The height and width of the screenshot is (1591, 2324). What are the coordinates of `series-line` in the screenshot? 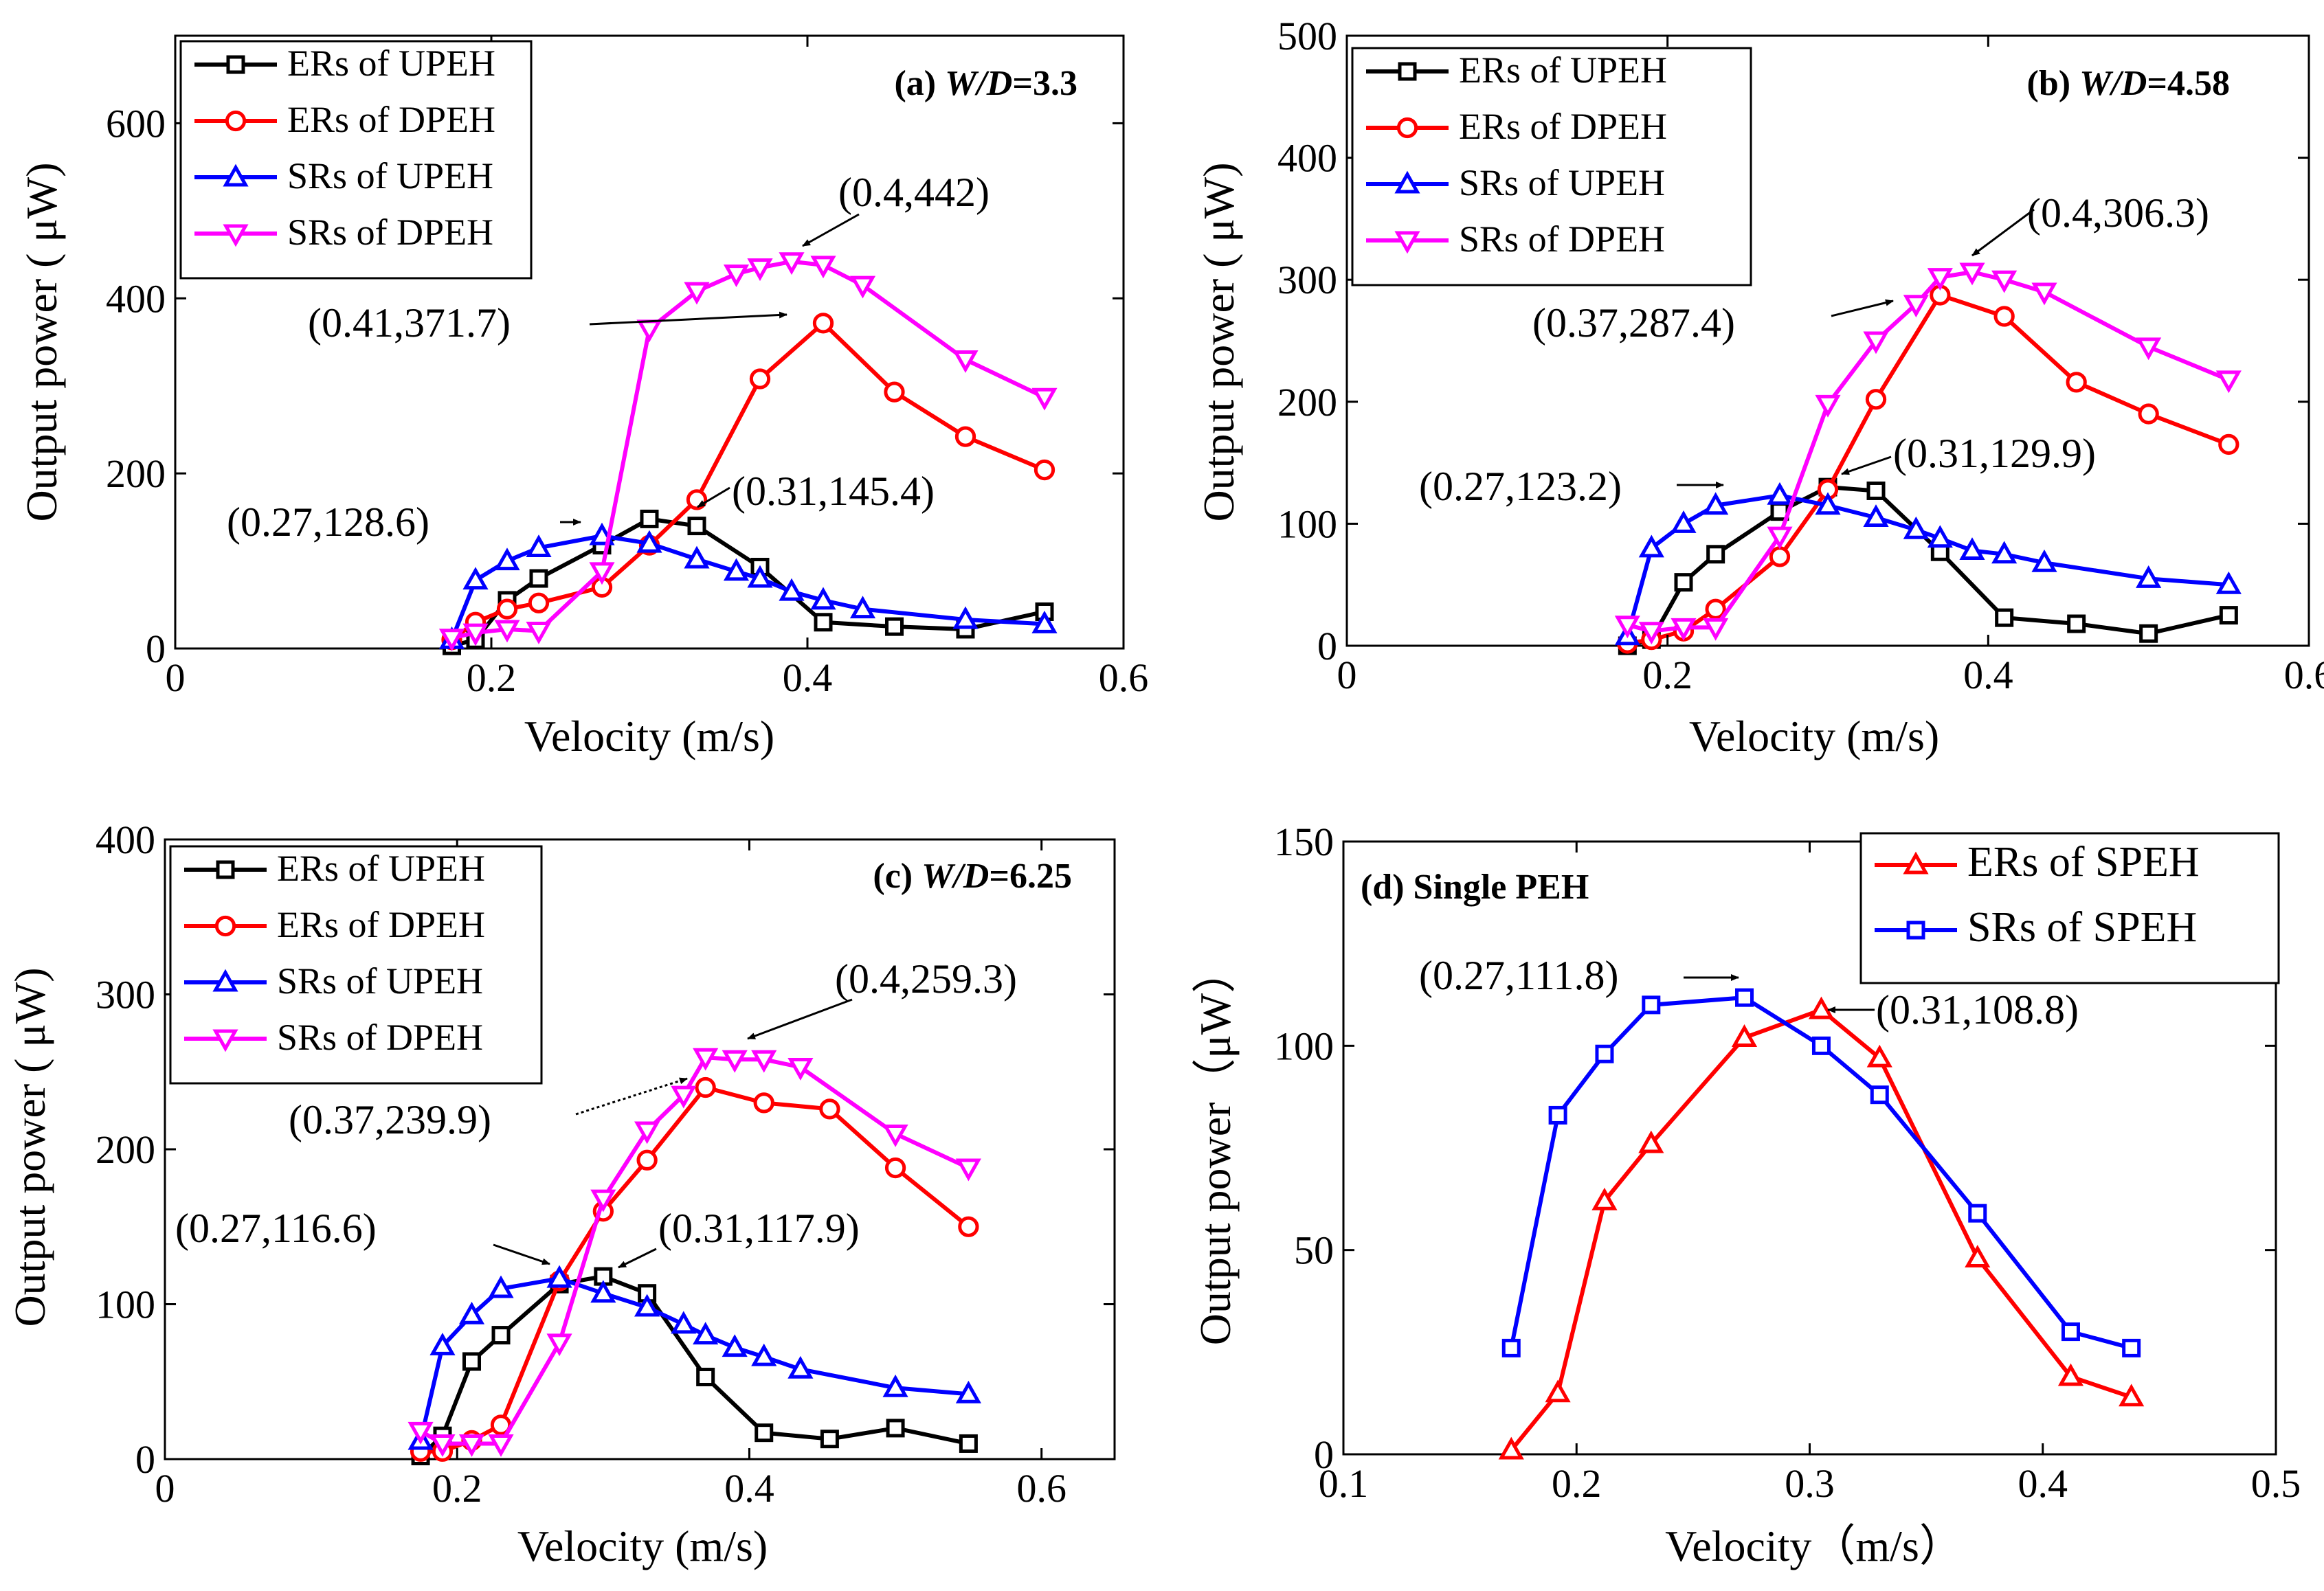 It's located at (694, 1366).